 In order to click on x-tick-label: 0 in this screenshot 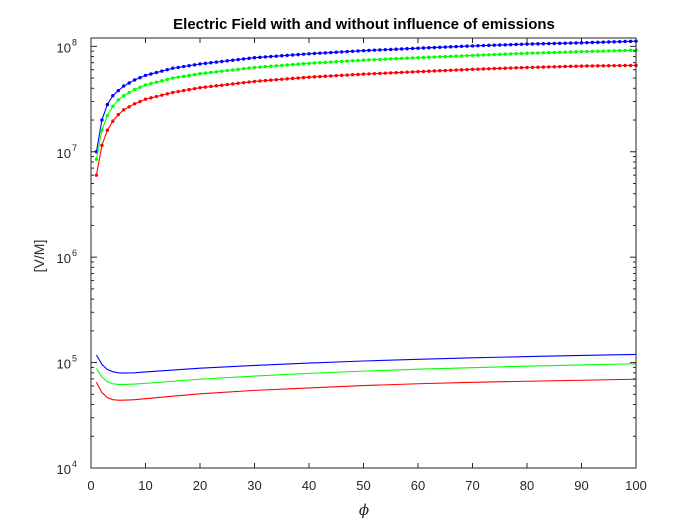, I will do `click(90, 485)`.